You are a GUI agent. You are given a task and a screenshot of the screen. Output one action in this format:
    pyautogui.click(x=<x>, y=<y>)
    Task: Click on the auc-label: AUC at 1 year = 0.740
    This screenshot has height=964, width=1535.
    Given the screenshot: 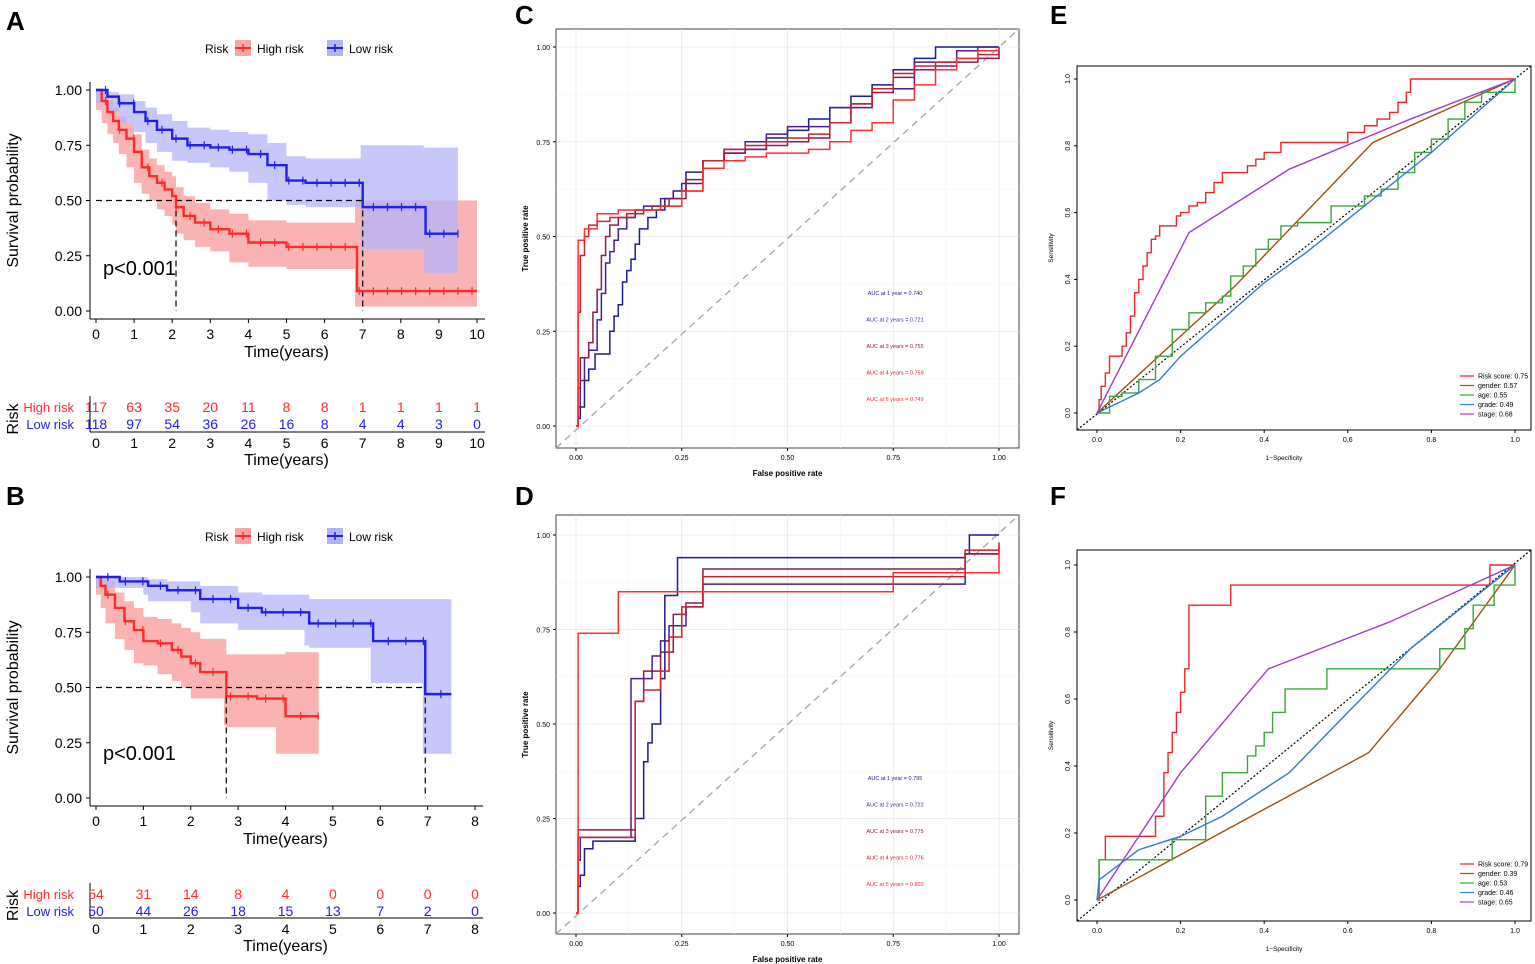 What is the action you would take?
    pyautogui.click(x=895, y=294)
    